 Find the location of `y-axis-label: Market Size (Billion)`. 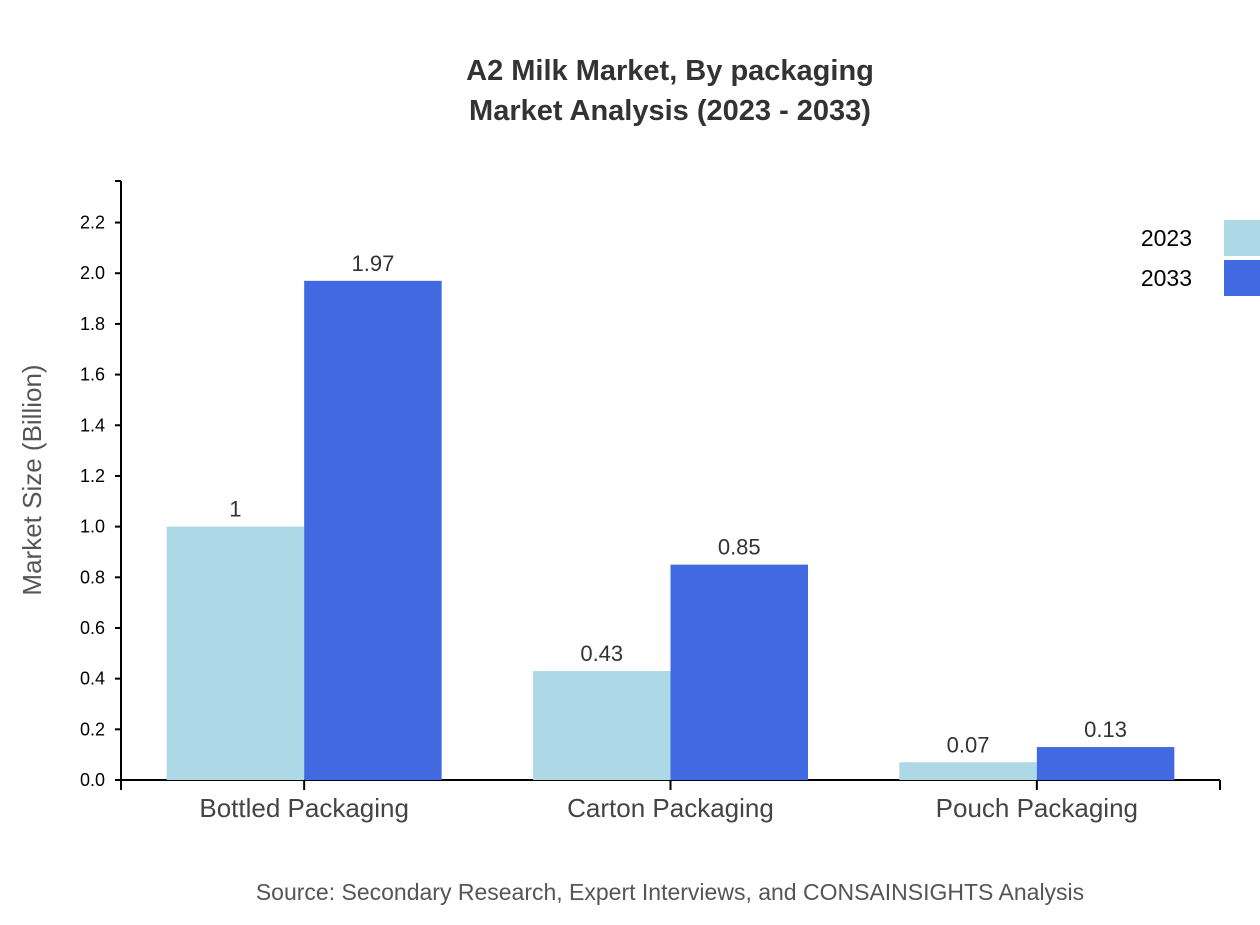

y-axis-label: Market Size (Billion) is located at coordinates (32, 479).